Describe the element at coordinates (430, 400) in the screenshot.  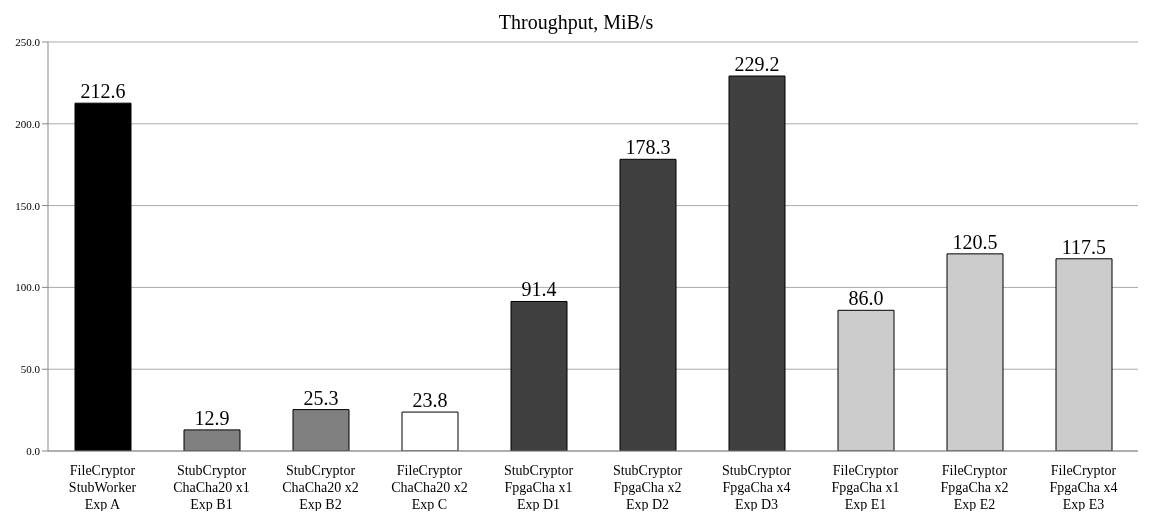
I see `data-label: 23.8` at that location.